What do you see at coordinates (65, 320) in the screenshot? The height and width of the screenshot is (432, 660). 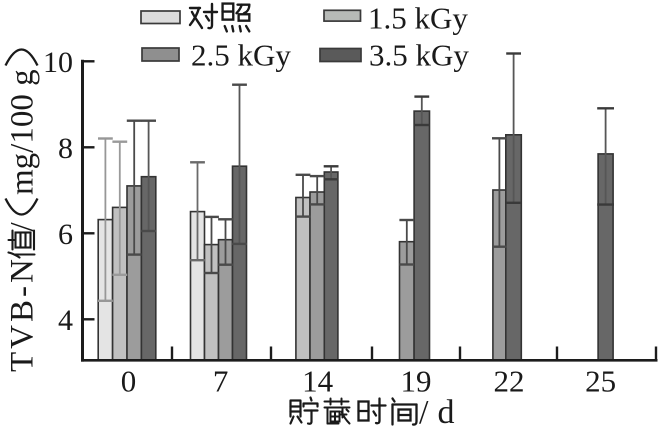 I see `svg-text: 4` at bounding box center [65, 320].